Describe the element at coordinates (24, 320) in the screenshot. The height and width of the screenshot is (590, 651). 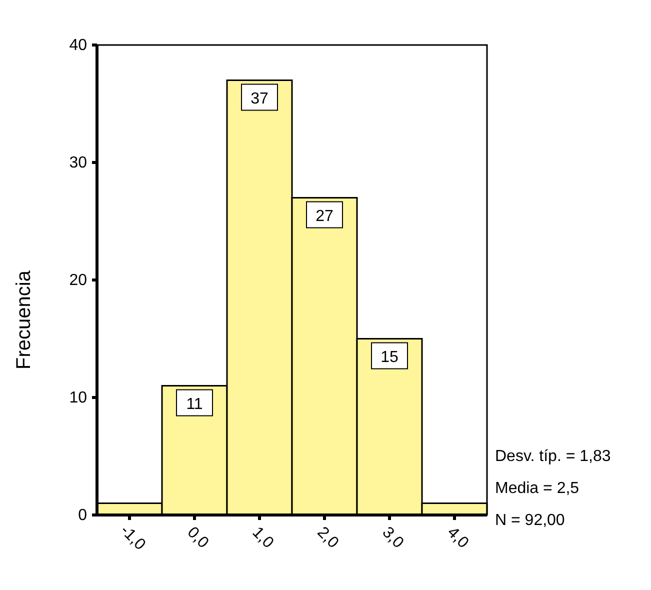
I see `y-axis-title: Frecuencia` at that location.